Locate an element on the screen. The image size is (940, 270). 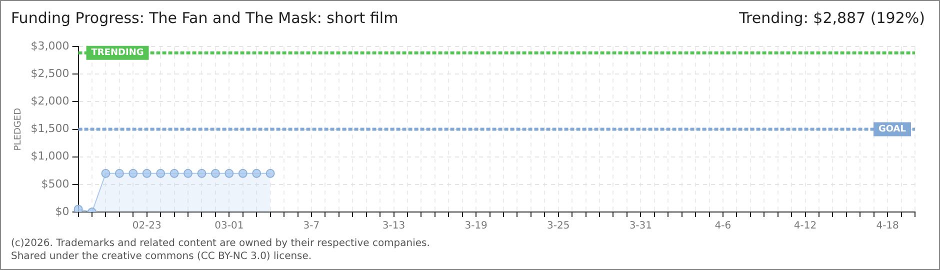
x-tick-label: 03-01 is located at coordinates (229, 226).